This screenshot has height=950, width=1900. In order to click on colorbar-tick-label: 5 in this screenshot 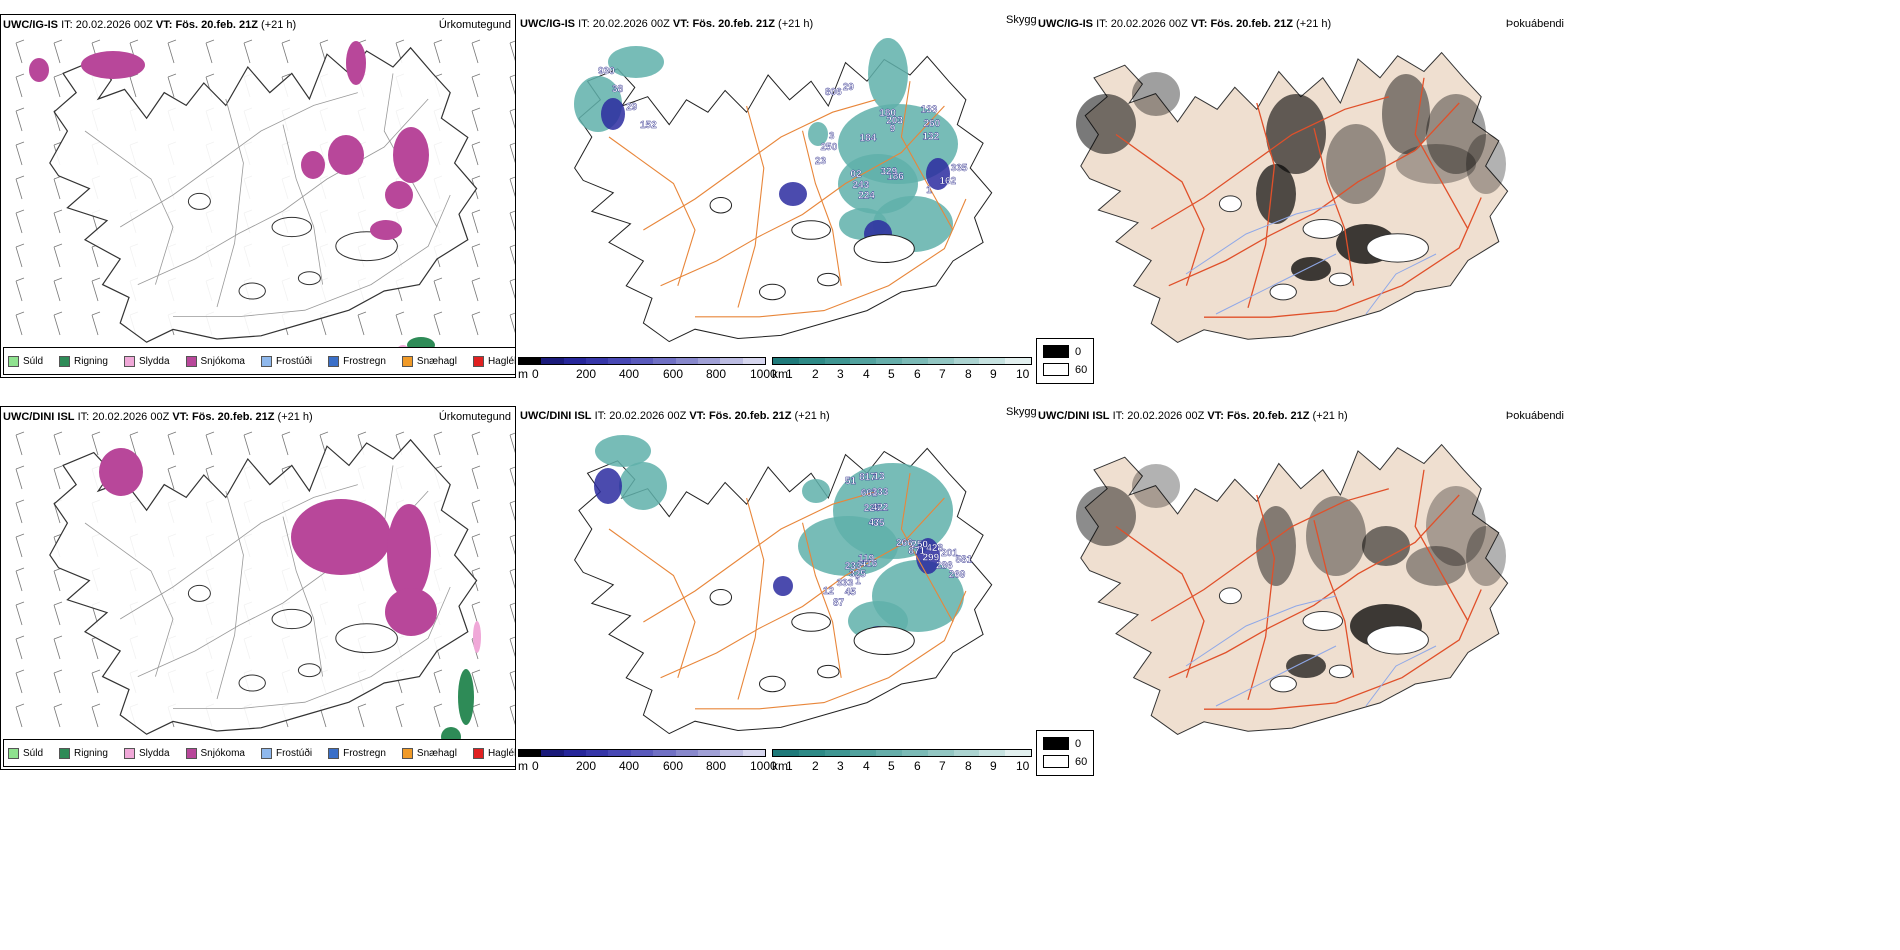, I will do `click(891, 766)`.